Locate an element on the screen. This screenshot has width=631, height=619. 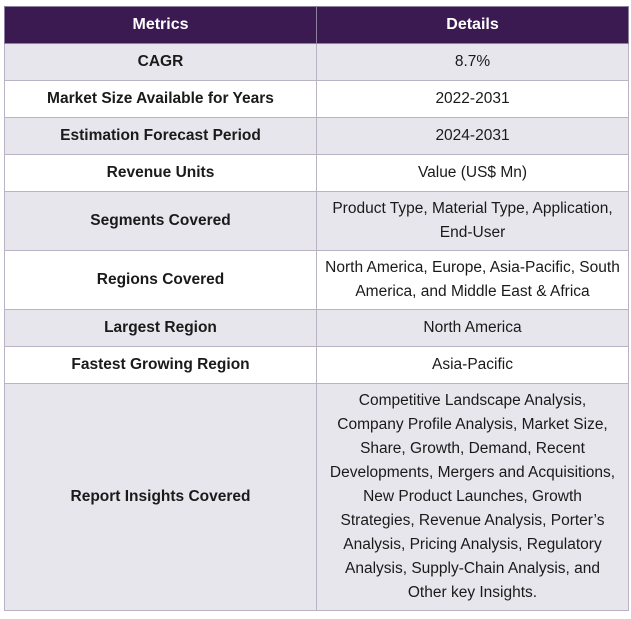
details-cell: 2024-2031 is located at coordinates (472, 136).